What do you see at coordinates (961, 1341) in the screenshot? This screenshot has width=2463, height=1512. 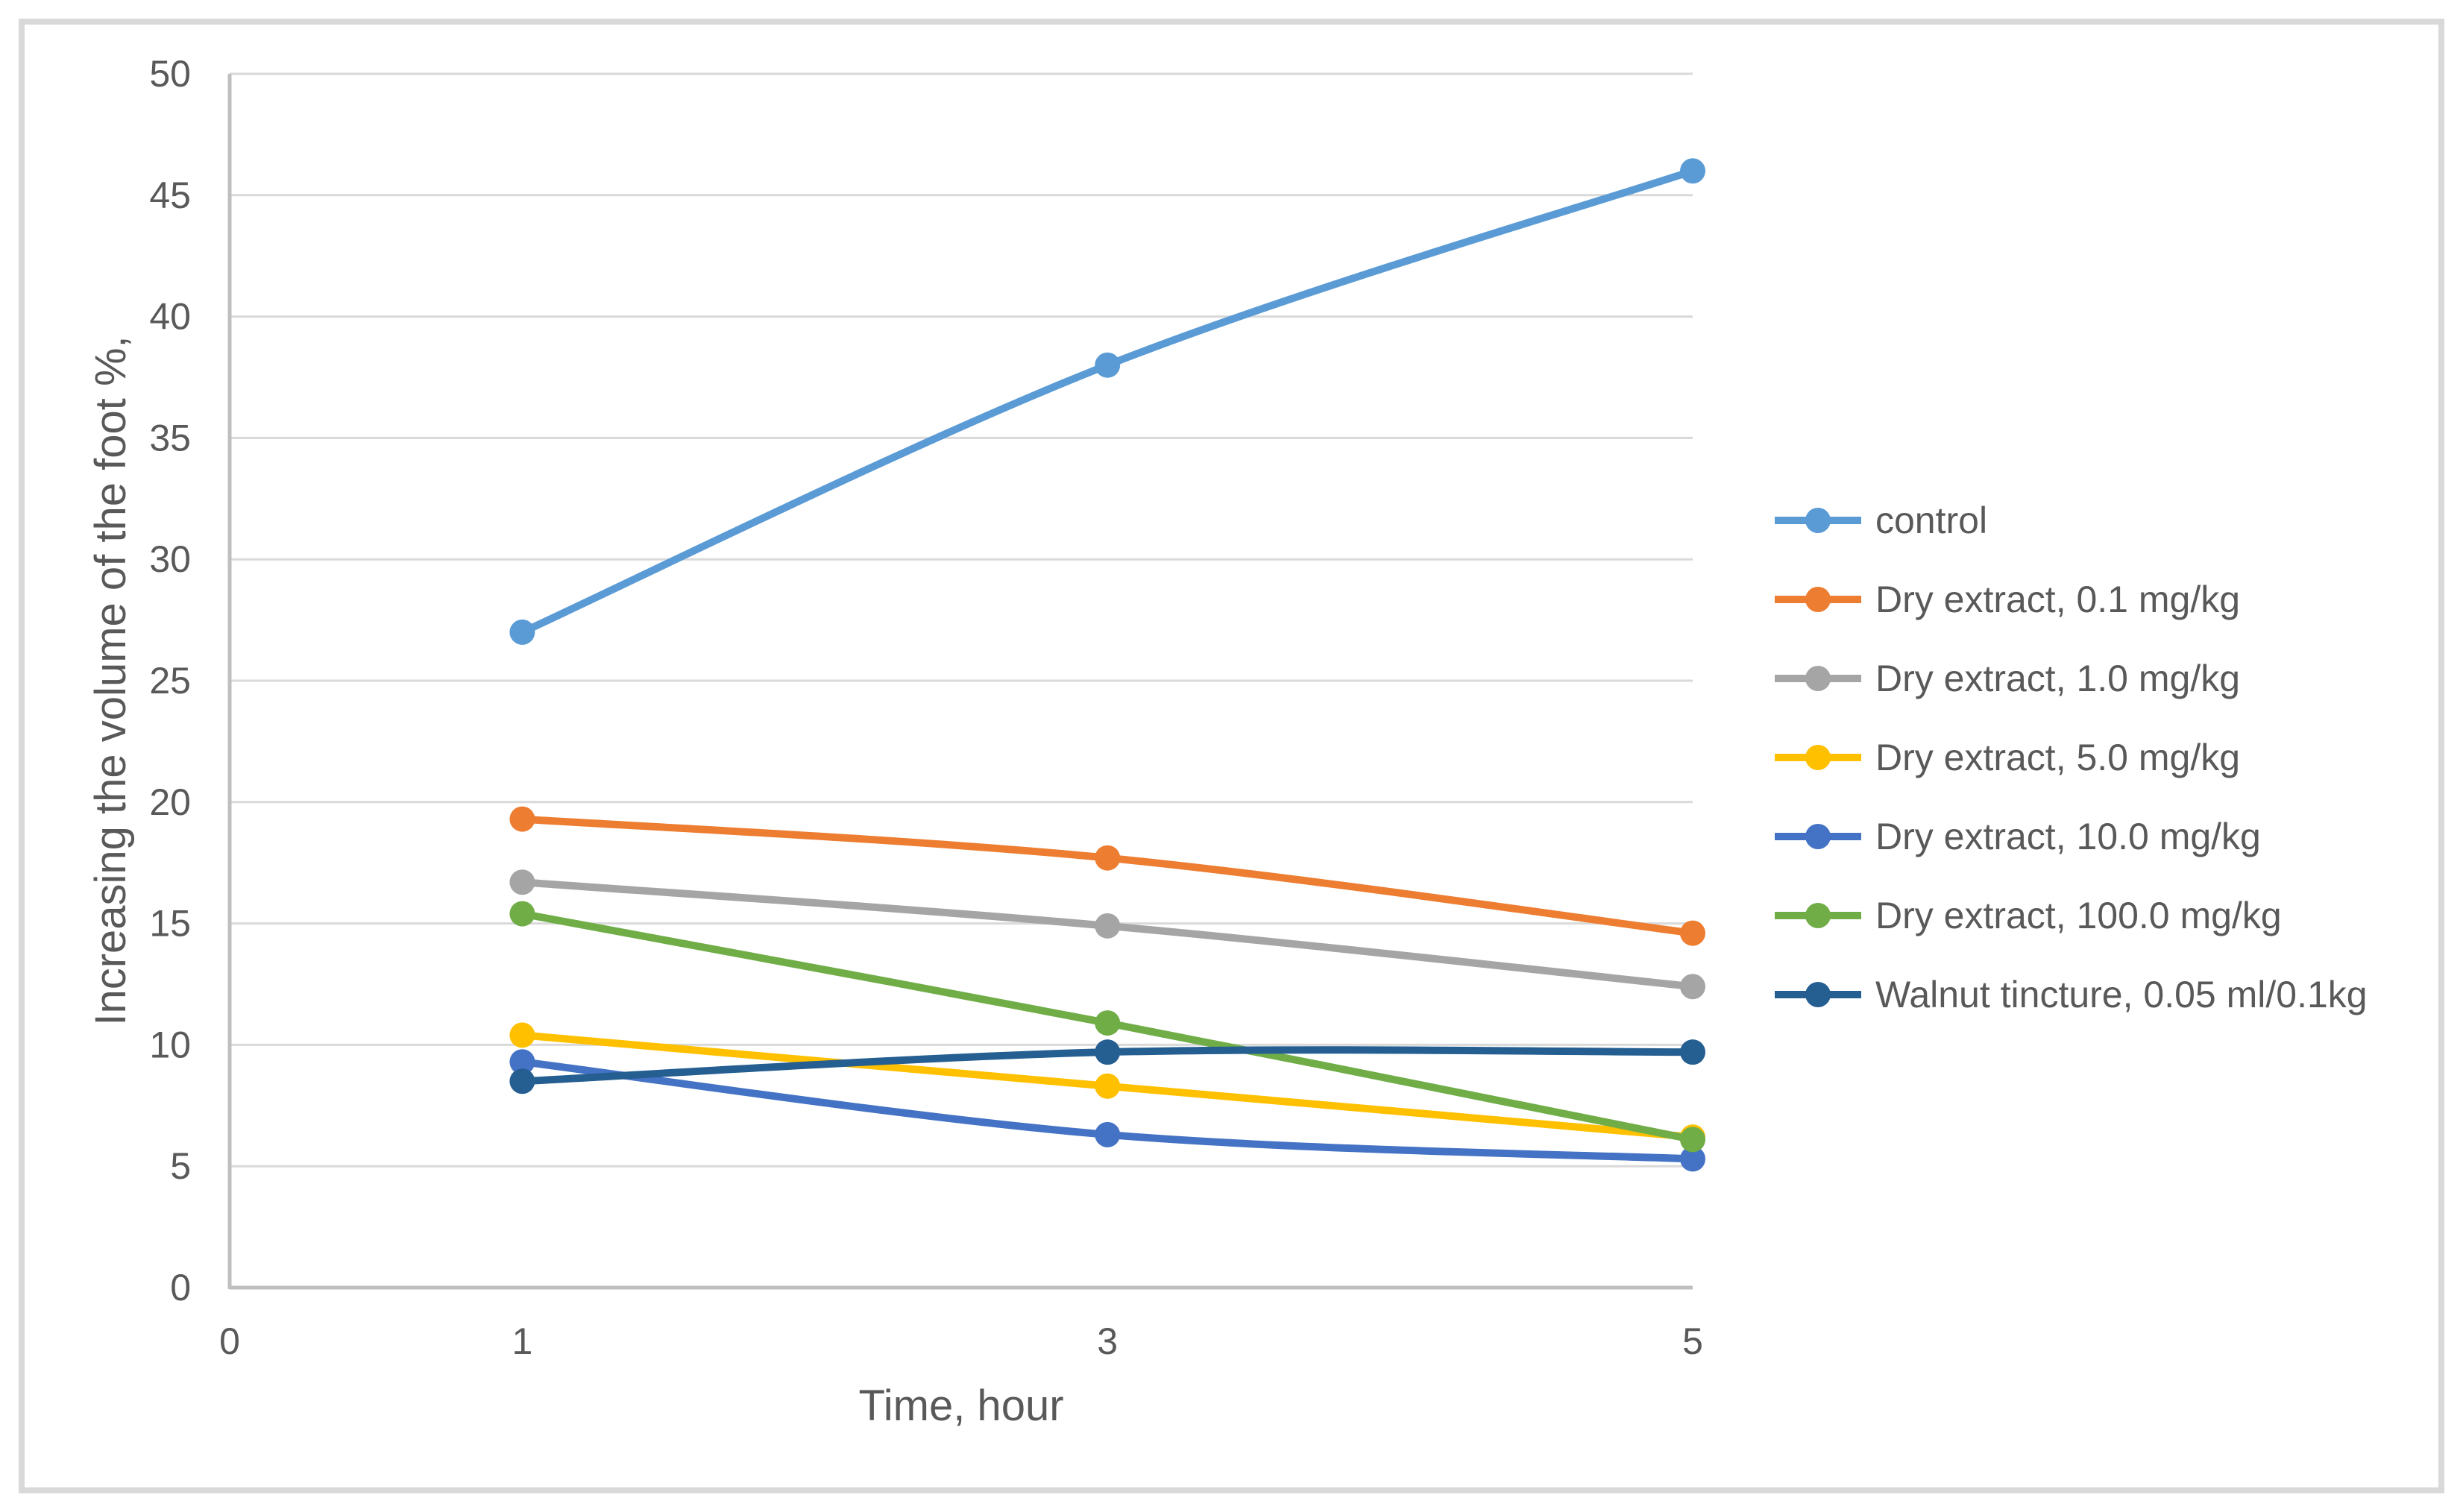 I see `x-axis-tick-labels: 0 1 3 5` at bounding box center [961, 1341].